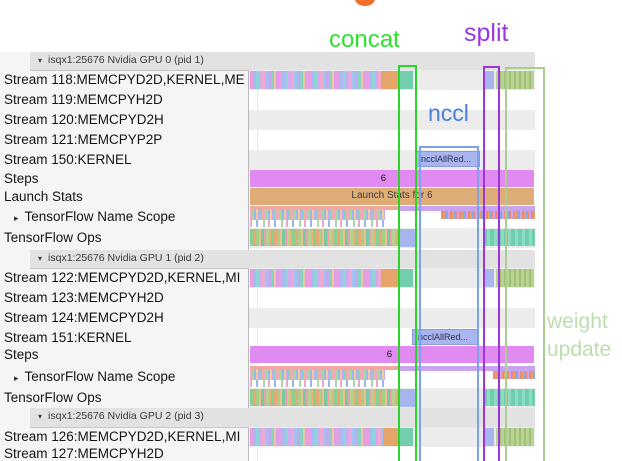  Describe the element at coordinates (577, 321) in the screenshot. I see `weight-update-line1: weight` at that location.